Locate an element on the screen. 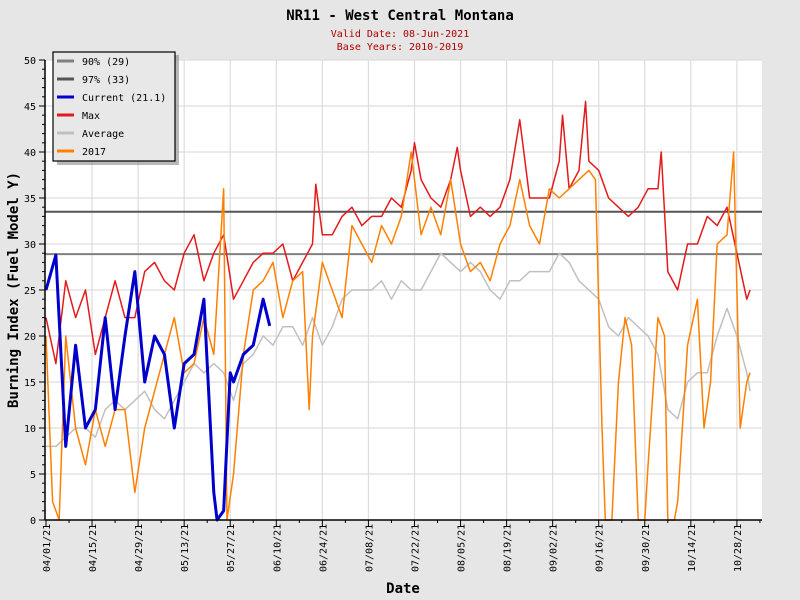 The height and width of the screenshot is (600, 800). legend-label: Max is located at coordinates (91, 116).